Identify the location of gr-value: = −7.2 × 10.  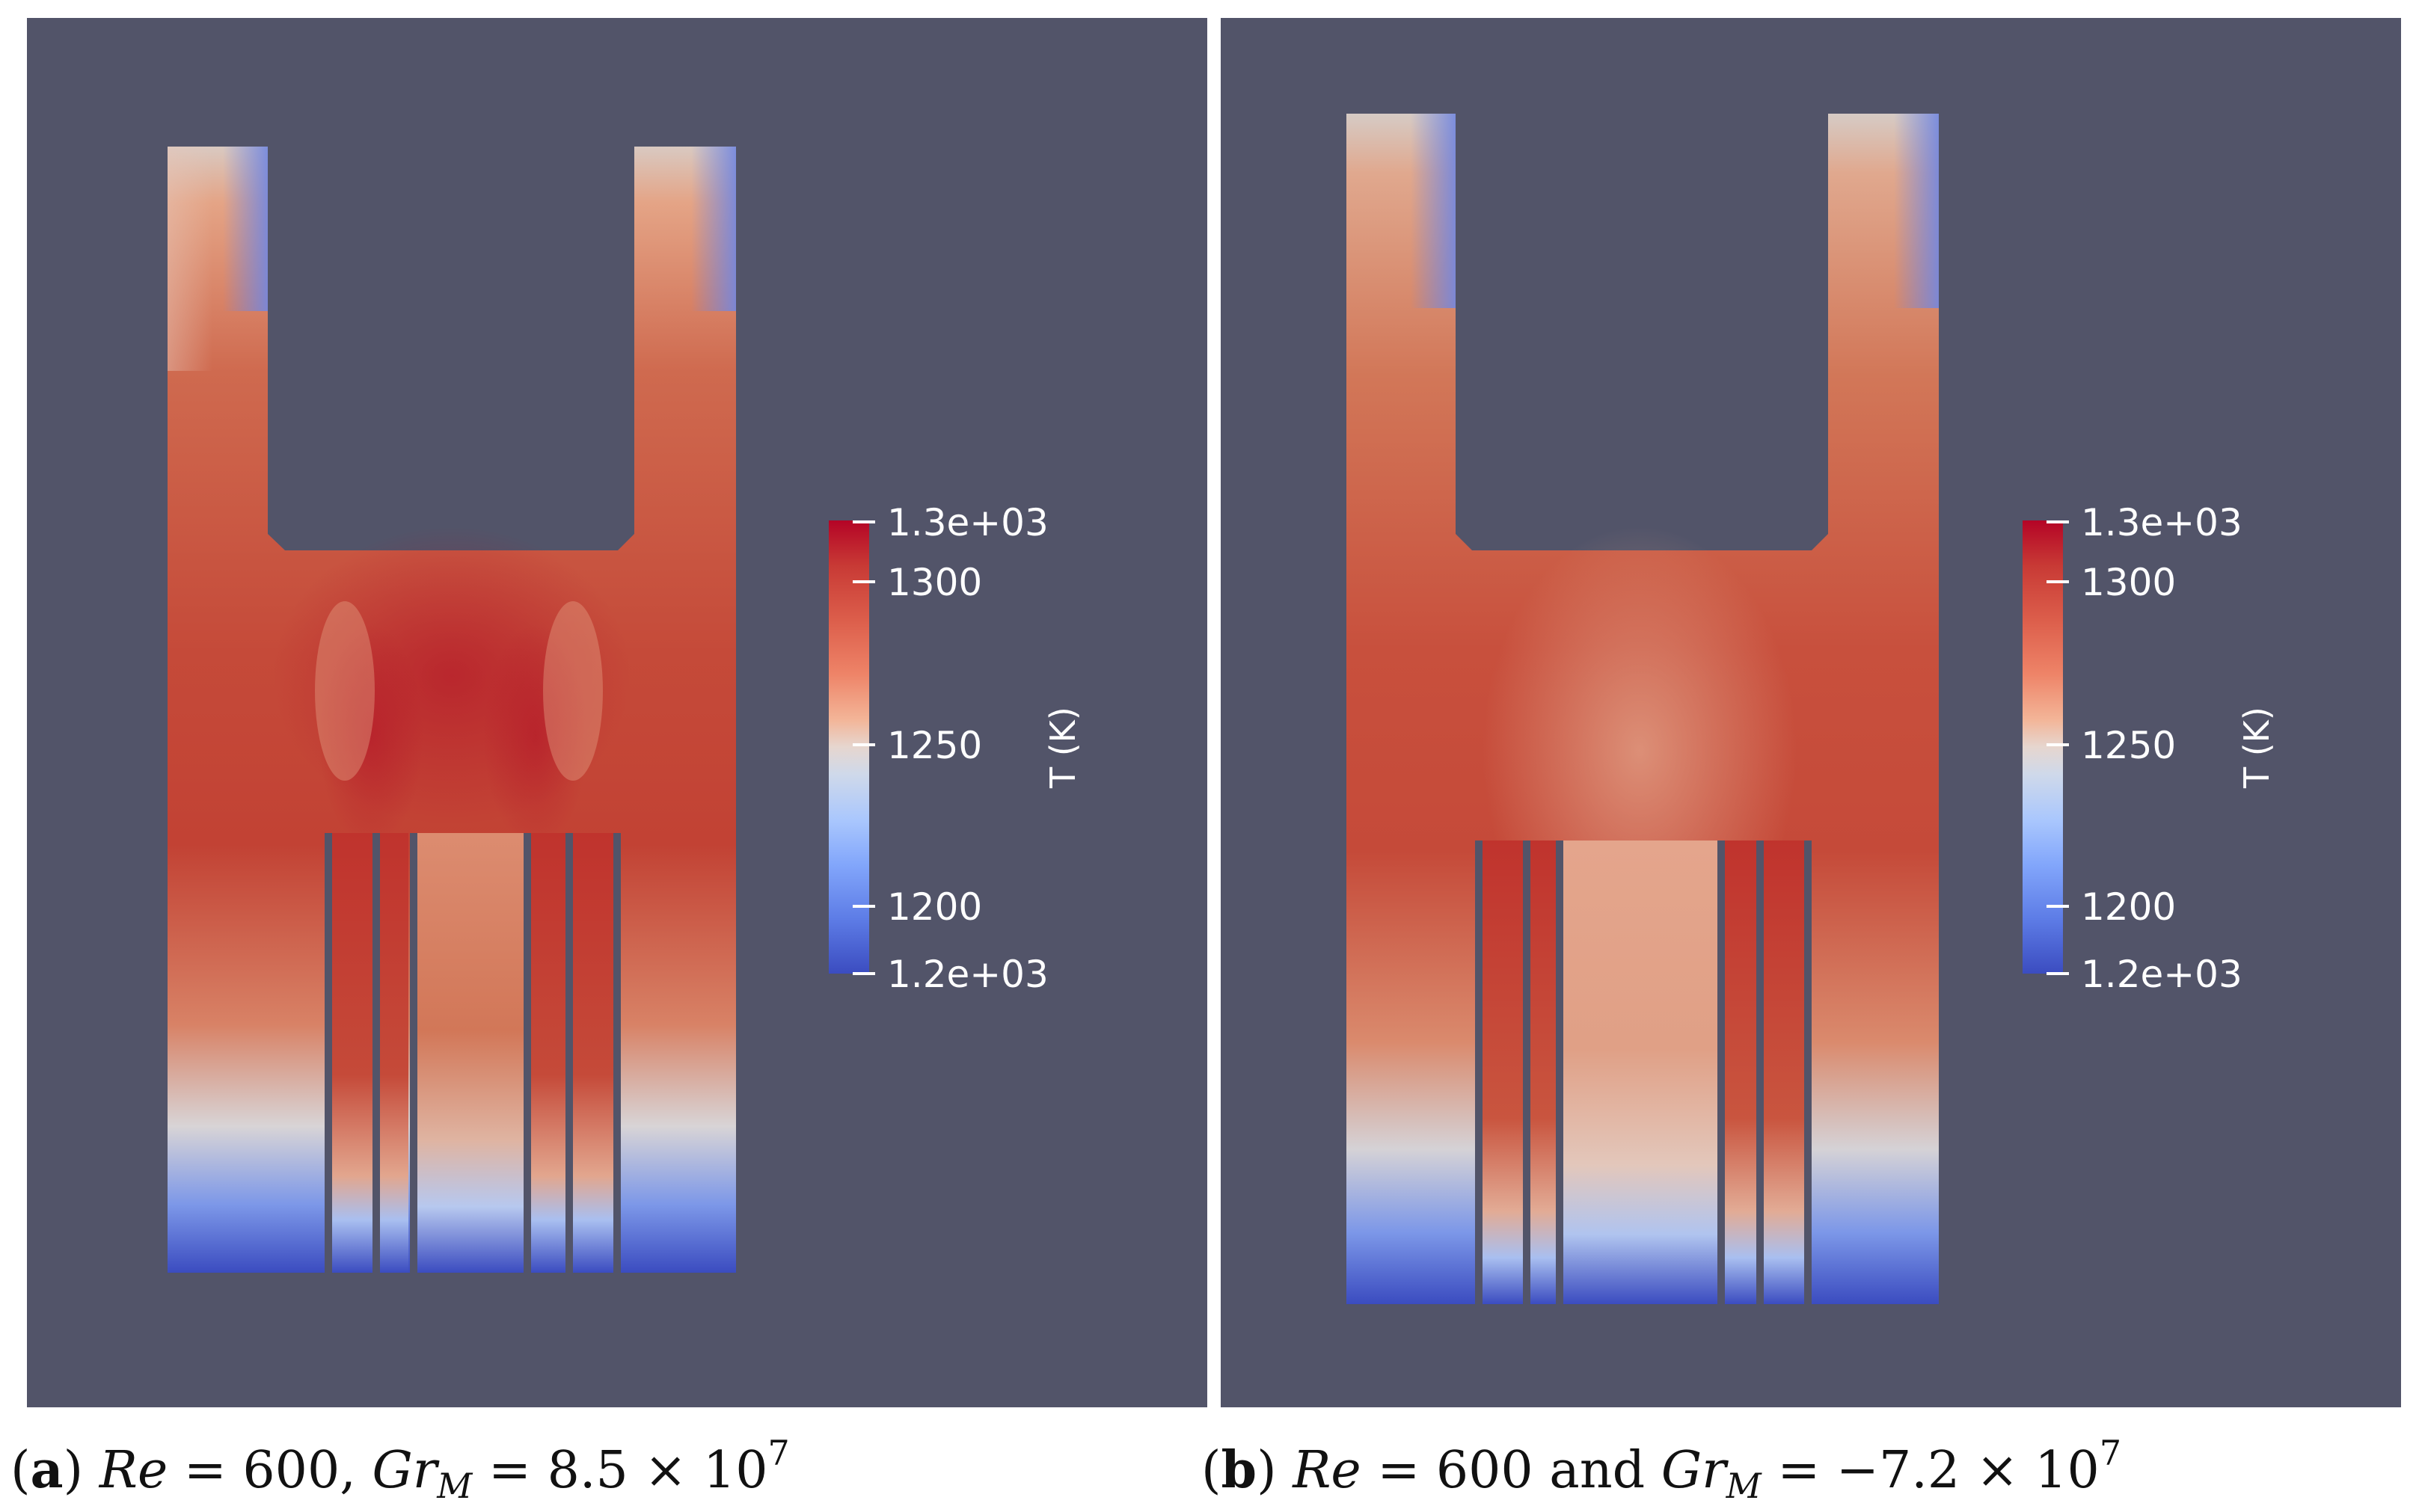
(1938, 1470).